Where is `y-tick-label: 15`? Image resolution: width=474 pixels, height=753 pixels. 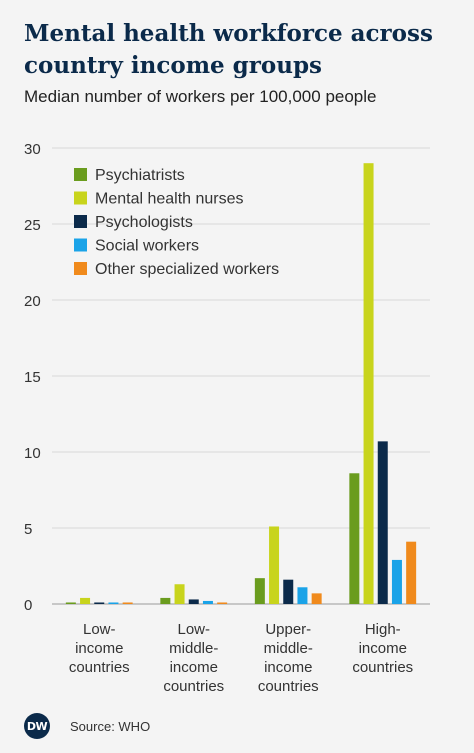 y-tick-label: 15 is located at coordinates (32, 377).